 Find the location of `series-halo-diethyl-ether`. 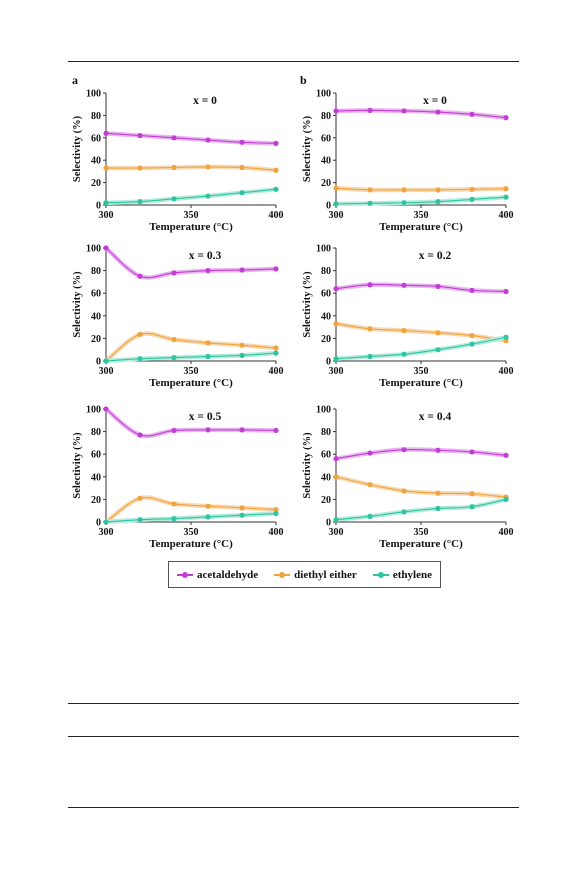

series-halo-diethyl-ether is located at coordinates (421, 332).